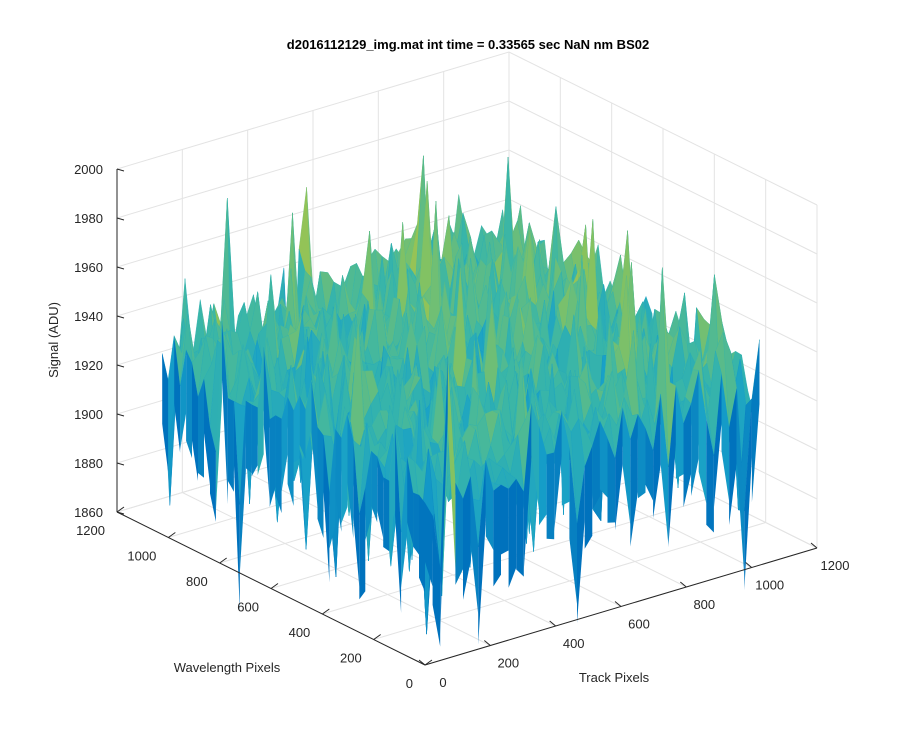  Describe the element at coordinates (53, 340) in the screenshot. I see `z-axis-label: Signal (ADU)` at that location.